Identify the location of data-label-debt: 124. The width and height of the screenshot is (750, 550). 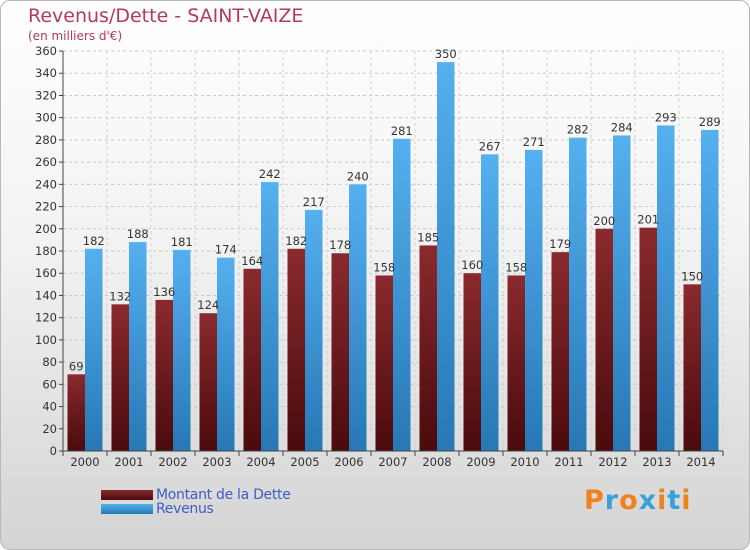
(208, 305).